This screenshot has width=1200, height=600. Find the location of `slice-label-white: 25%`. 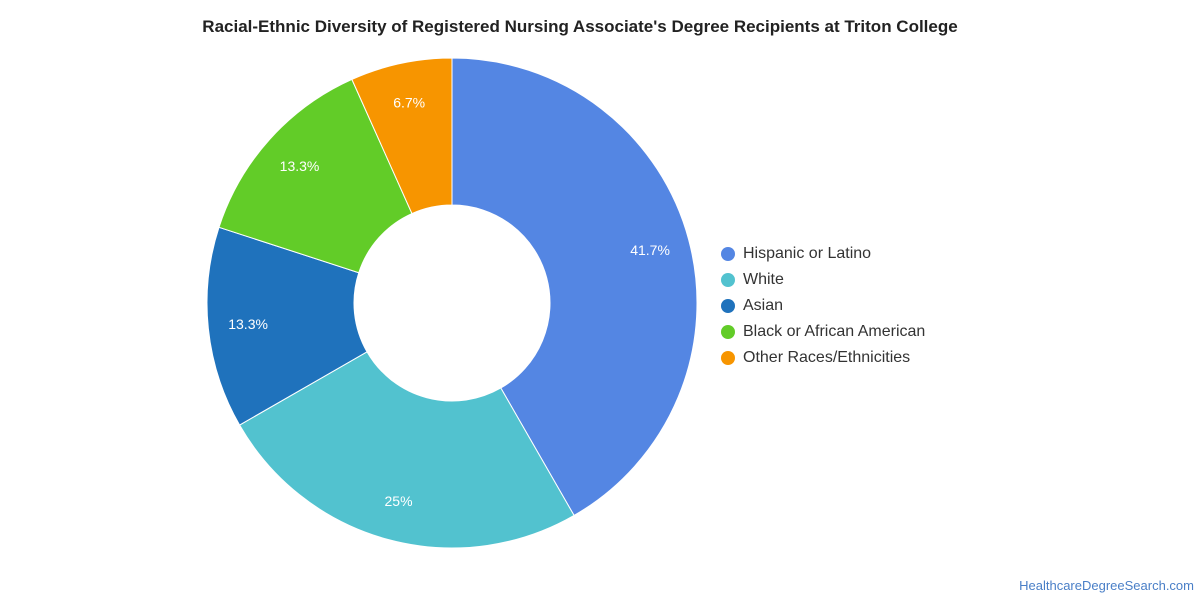

slice-label-white: 25% is located at coordinates (399, 501).